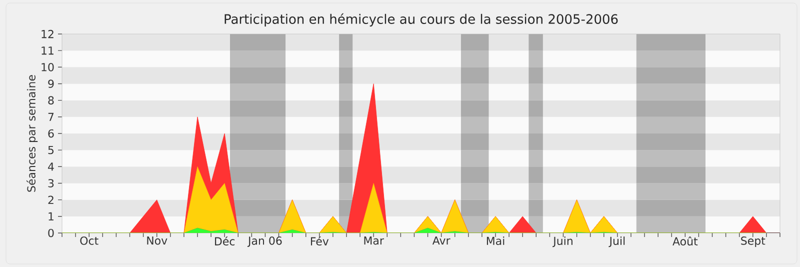  Describe the element at coordinates (562, 242) in the screenshot. I see `x-tick-label: Juin` at that location.